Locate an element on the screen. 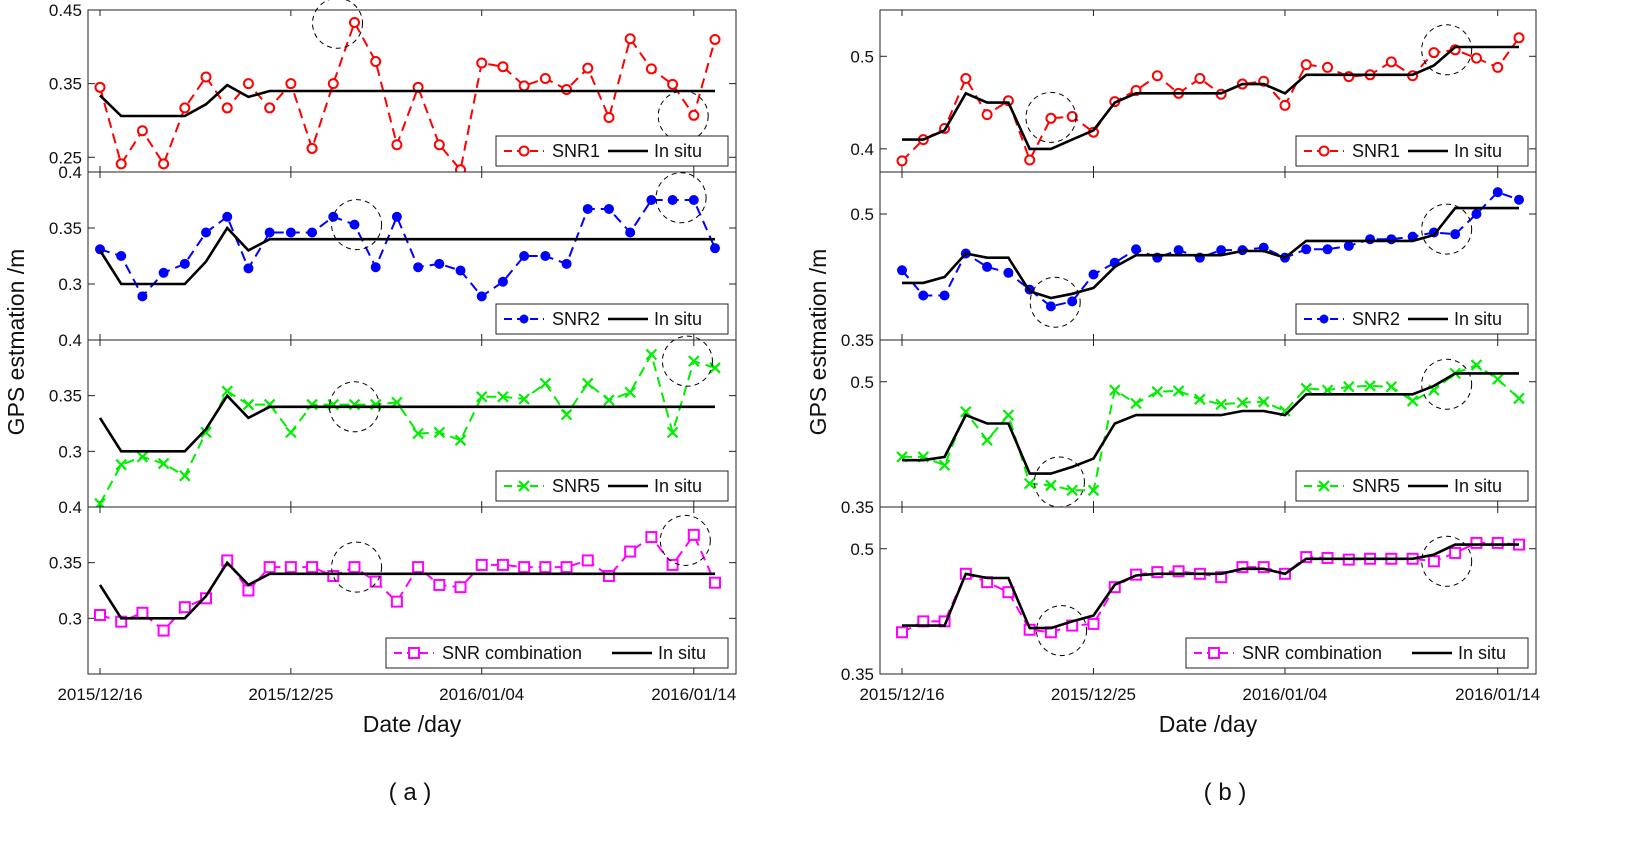  series-line-snr5 is located at coordinates (407, 428).